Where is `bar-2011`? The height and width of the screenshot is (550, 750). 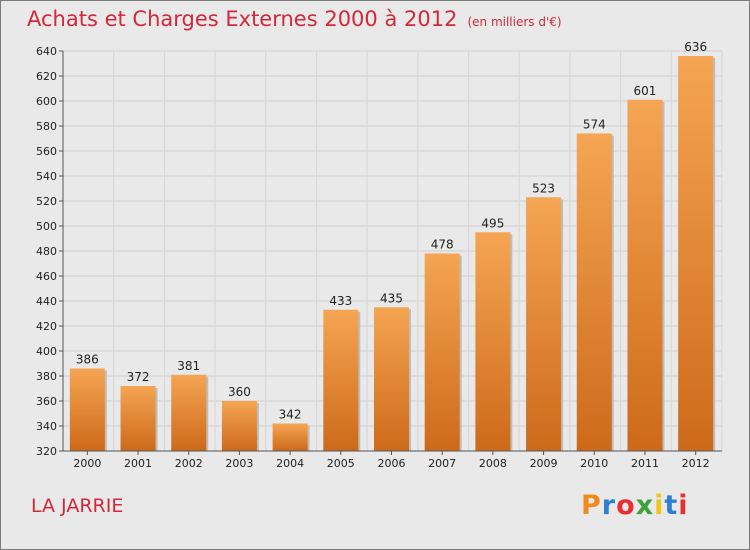
bar-2011 is located at coordinates (645, 275).